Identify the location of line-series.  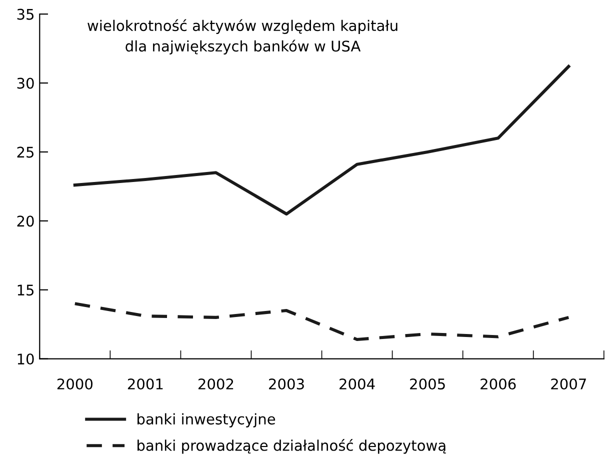
(321, 322).